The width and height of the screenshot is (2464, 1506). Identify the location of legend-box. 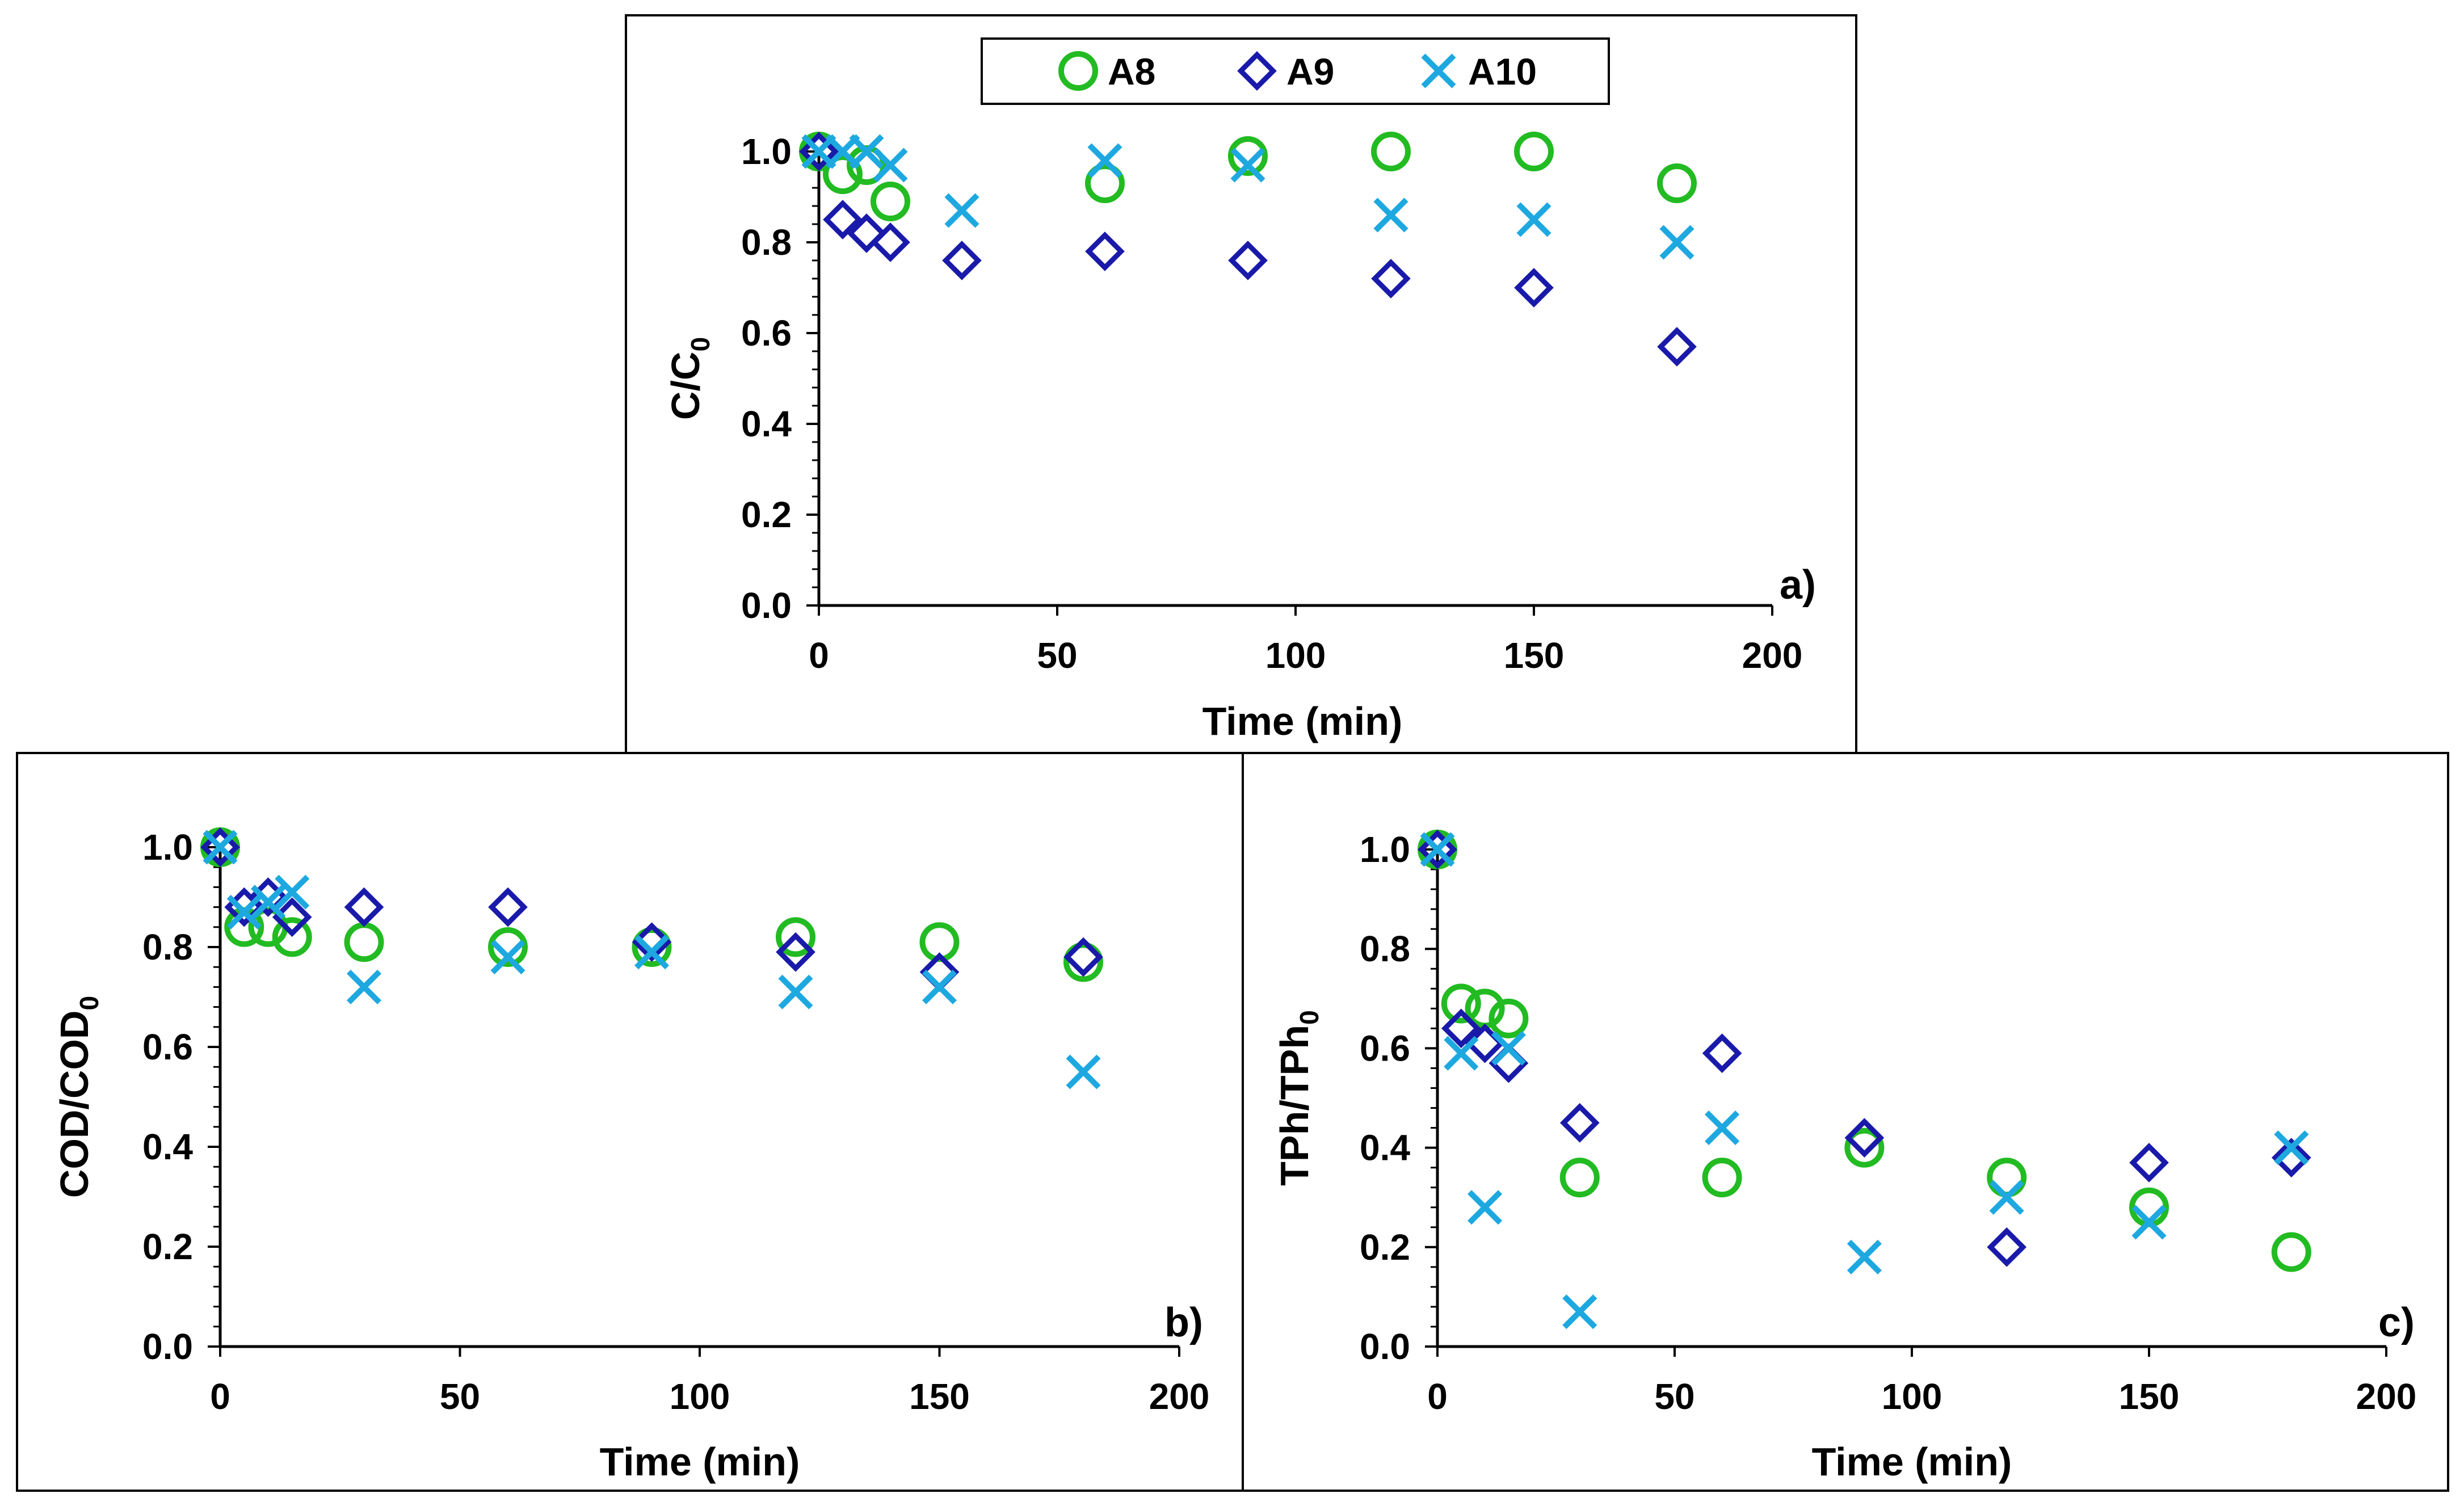
(1295, 71).